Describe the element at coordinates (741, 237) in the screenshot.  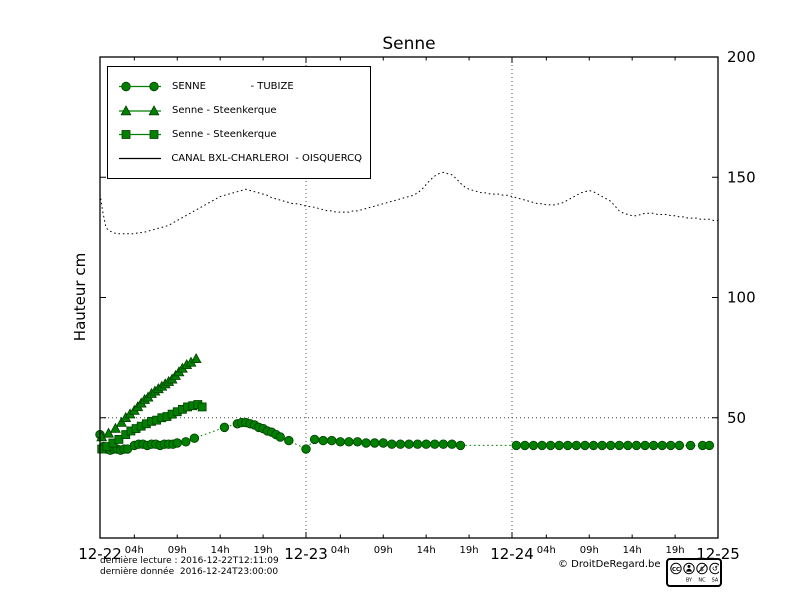
I see `y-axis-labels: 50 100 150 200` at that location.